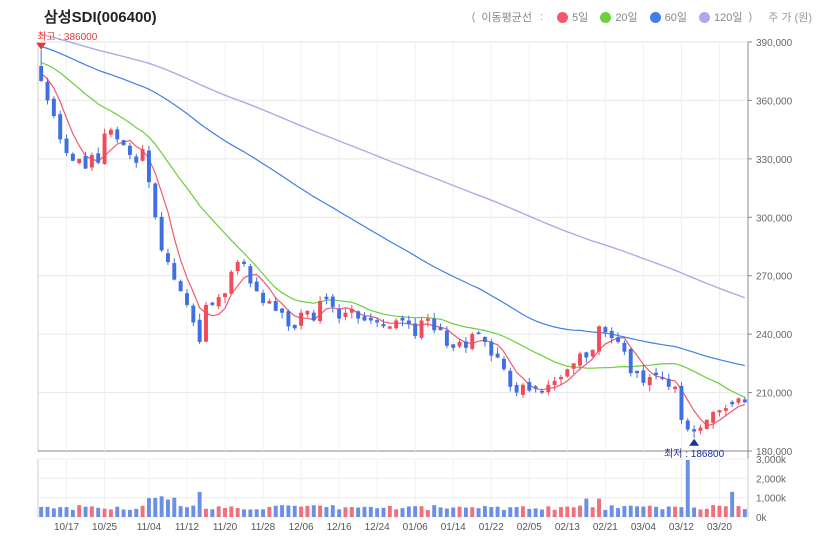  I want to click on price-tick-label: 180,000, so click(774, 452).